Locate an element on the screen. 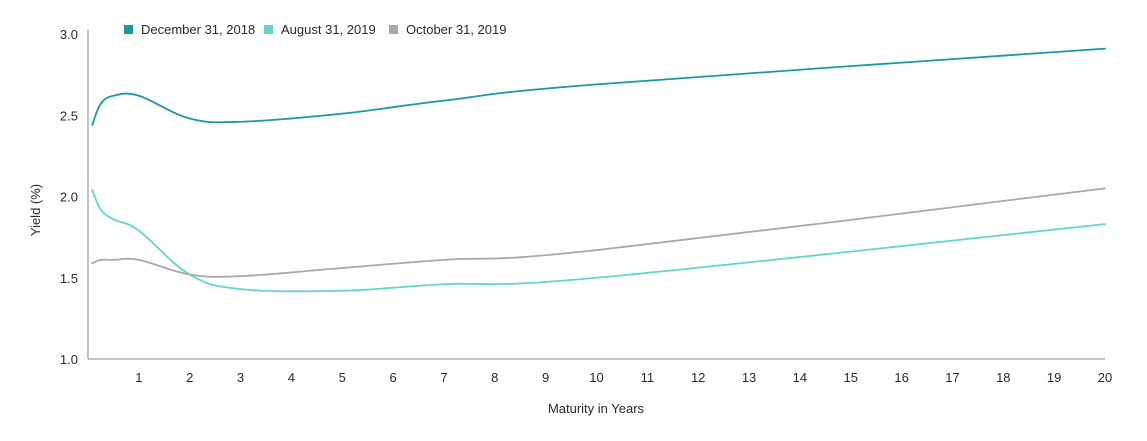  x-tick-label: 18 is located at coordinates (1003, 377).